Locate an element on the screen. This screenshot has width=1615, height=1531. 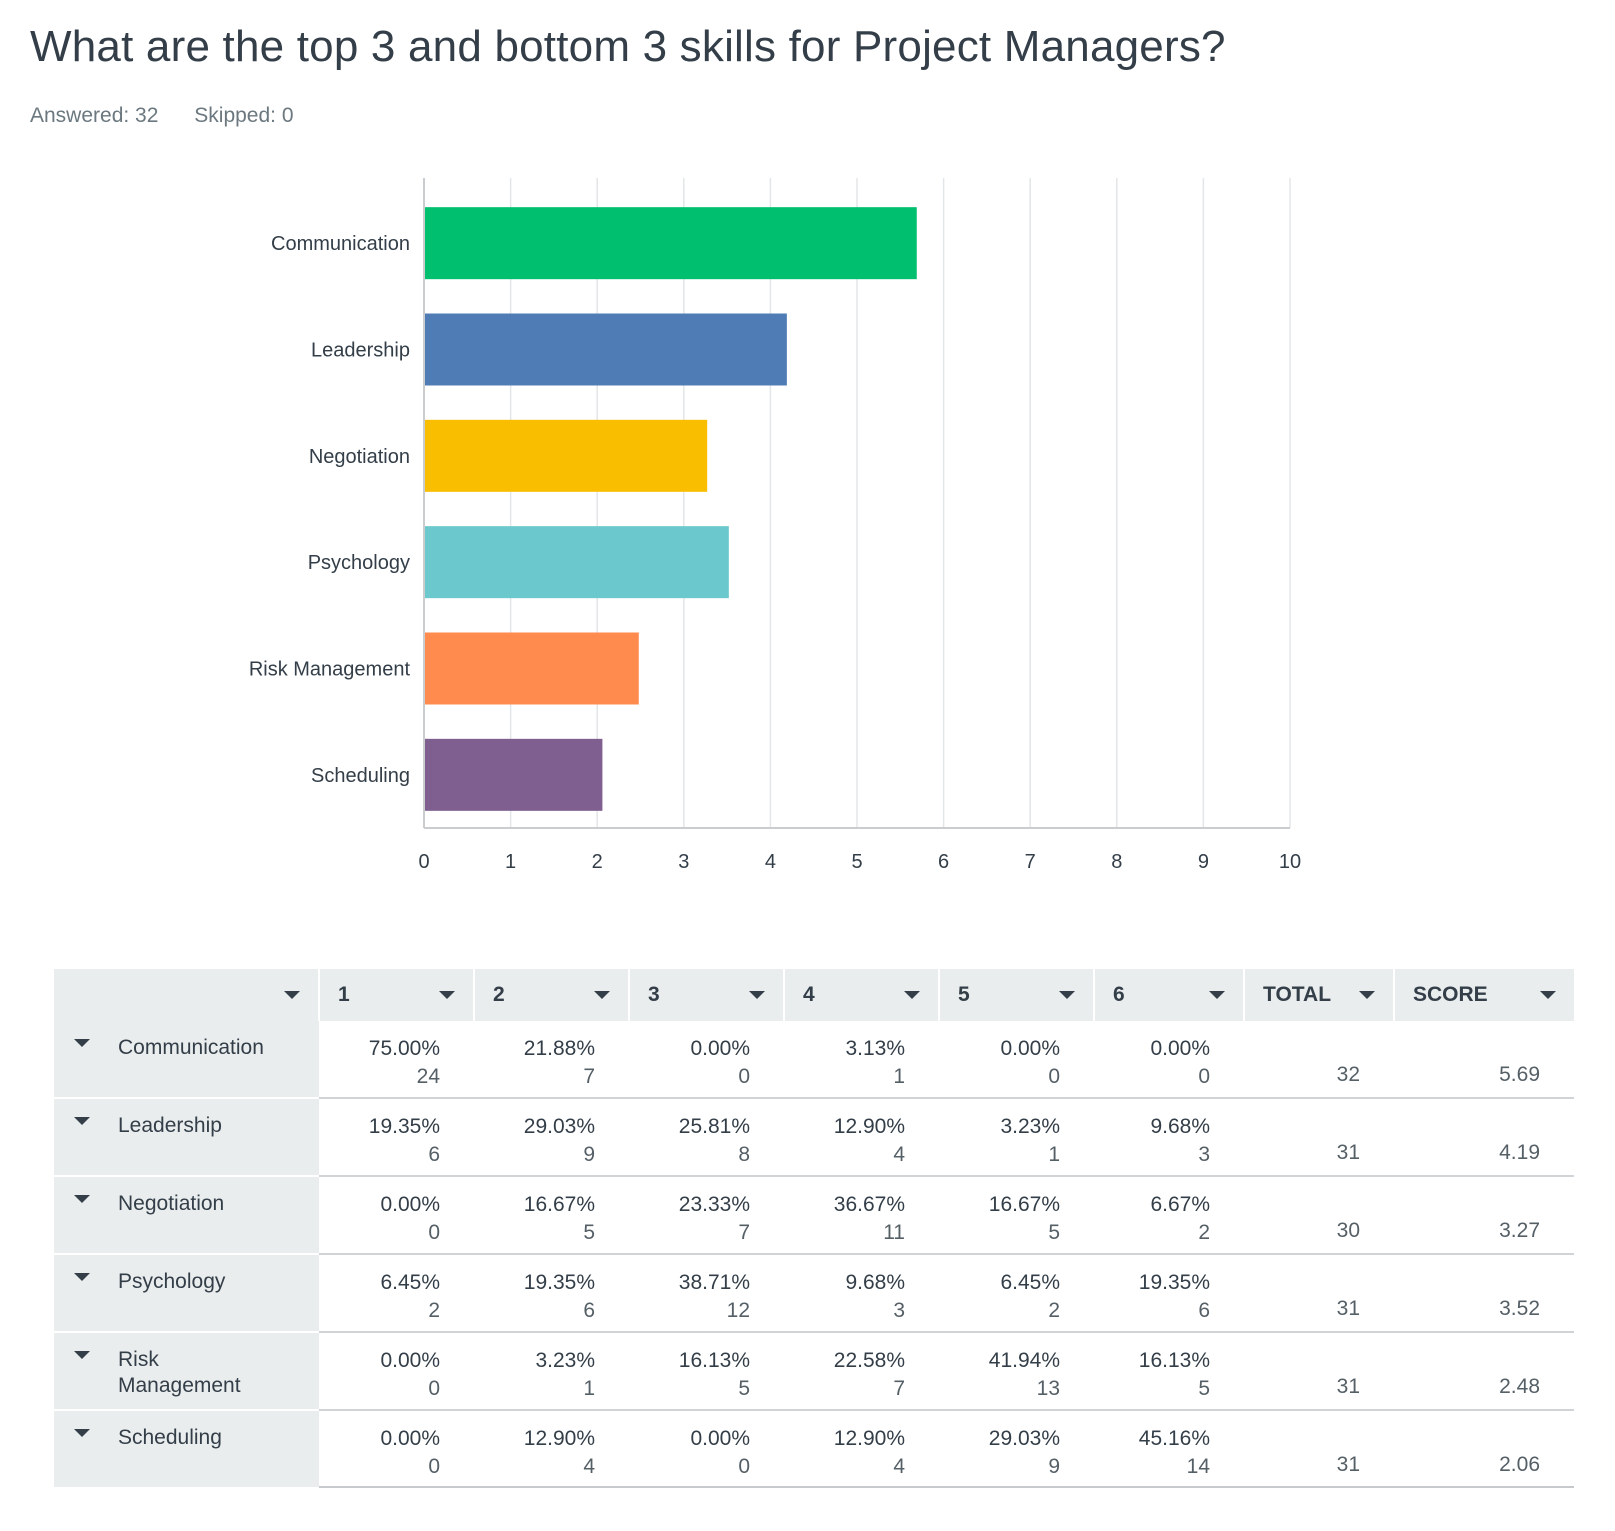
row-label: Negotiation is located at coordinates (171, 1203).